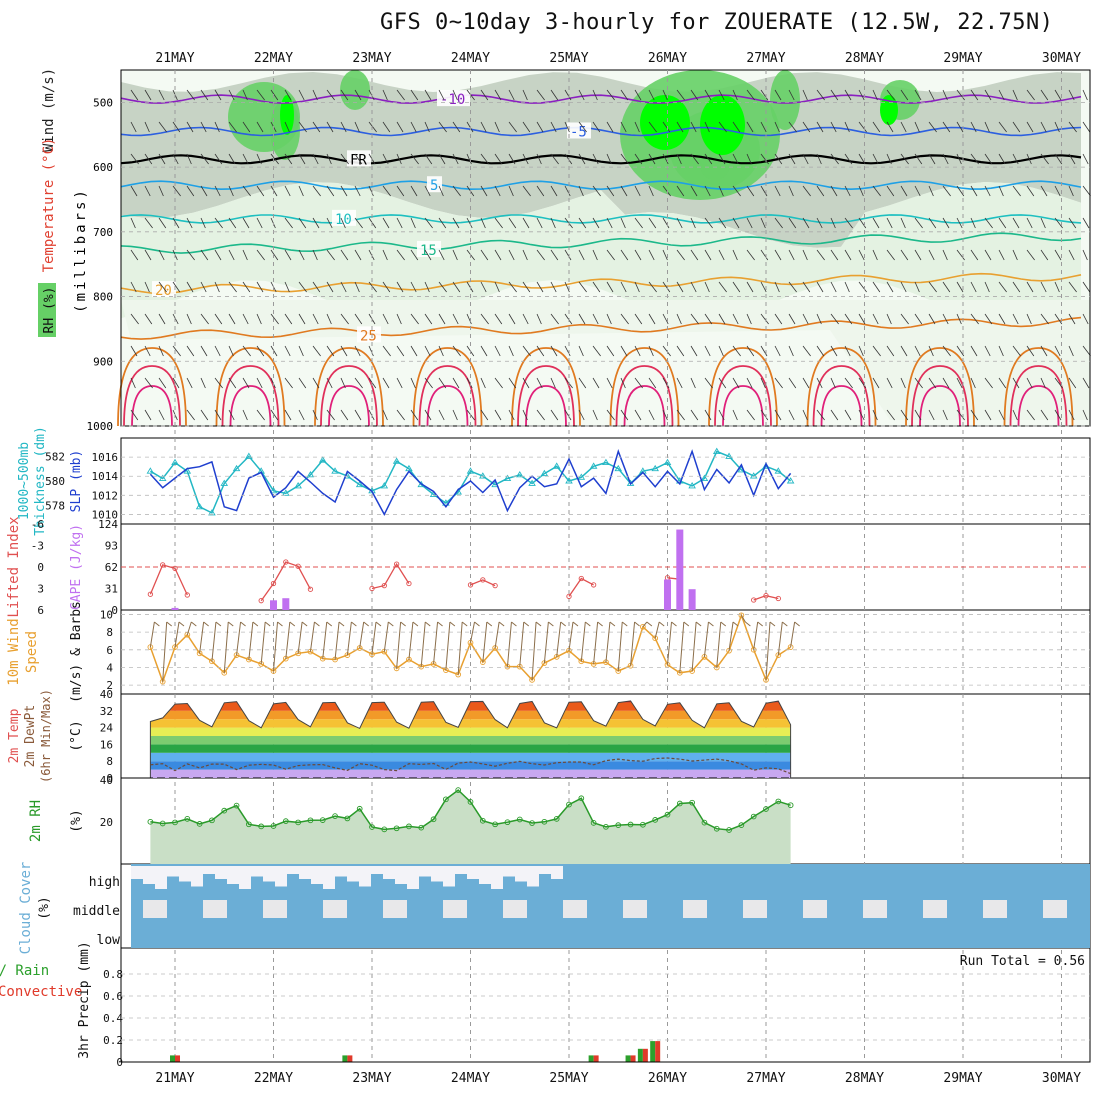 Image resolution: width=1100 pixels, height=1104 pixels. Describe the element at coordinates (593, 585) in the screenshot. I see `lifted-point` at that location.